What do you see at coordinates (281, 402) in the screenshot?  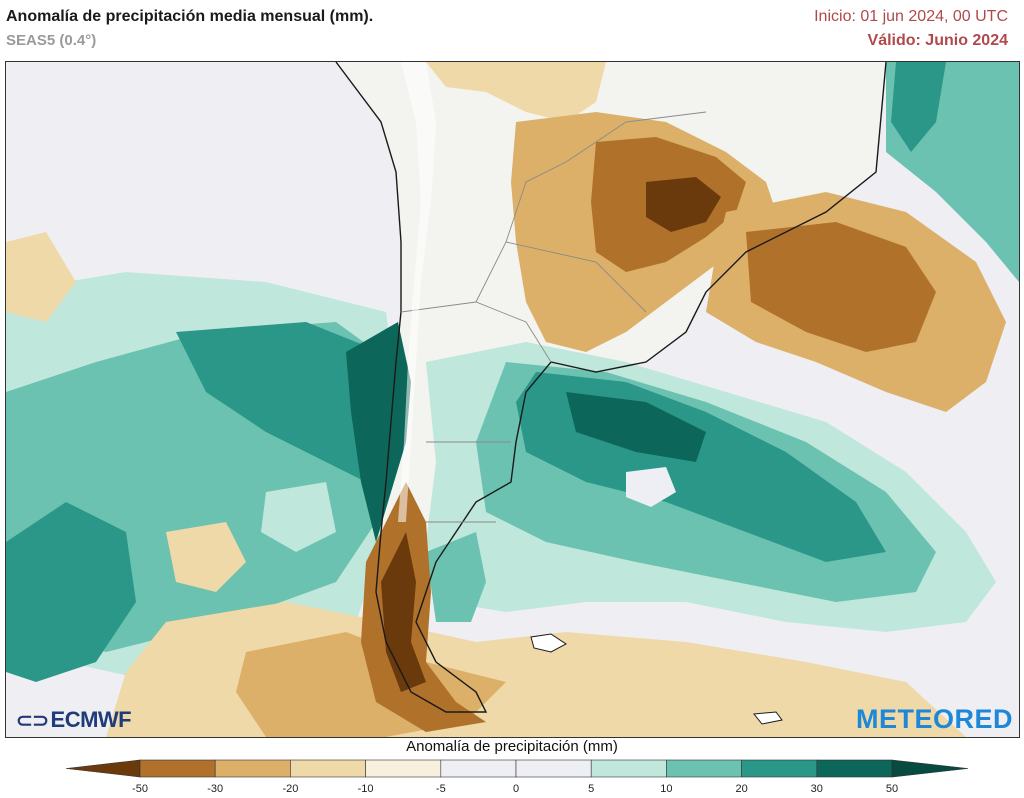 I see `wet-pacific-core` at bounding box center [281, 402].